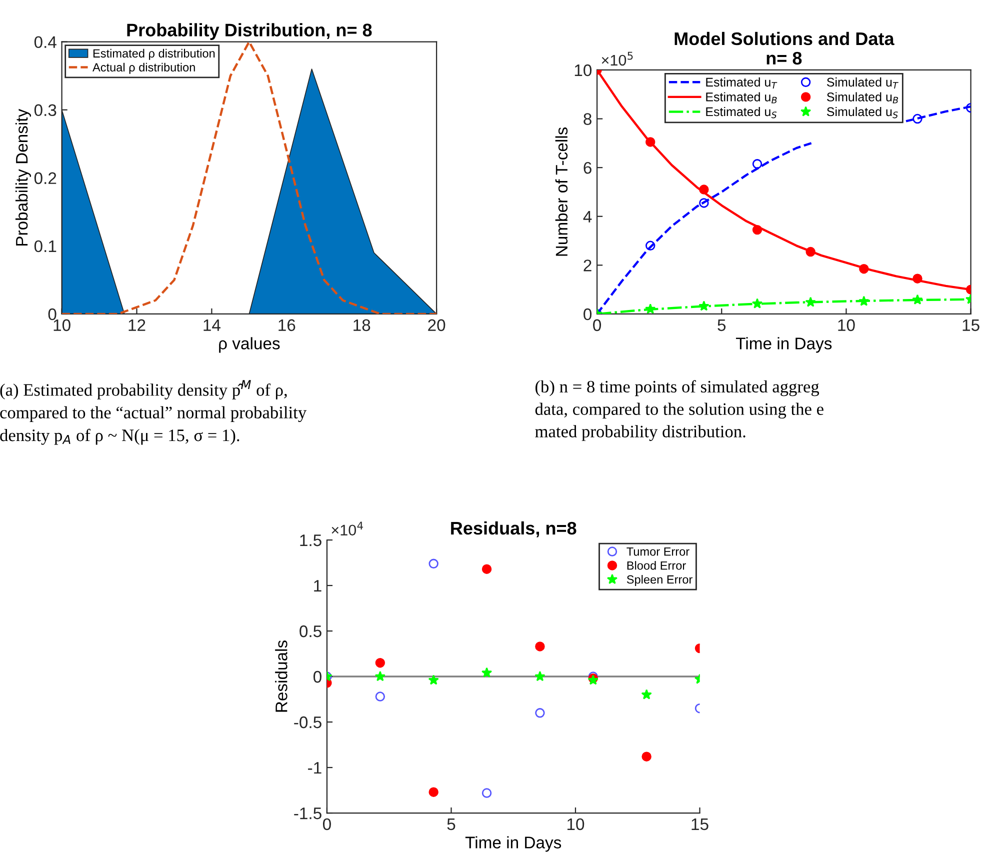 The height and width of the screenshot is (864, 981). I want to click on legend-label: Simulated u$_{T}$, so click(862, 83).